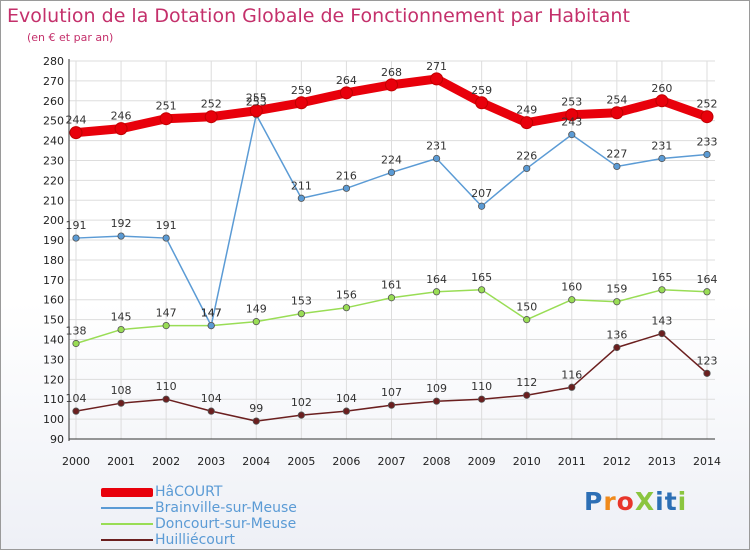  What do you see at coordinates (707, 279) in the screenshot?
I see `data-label-doncourt-2014: 164` at bounding box center [707, 279].